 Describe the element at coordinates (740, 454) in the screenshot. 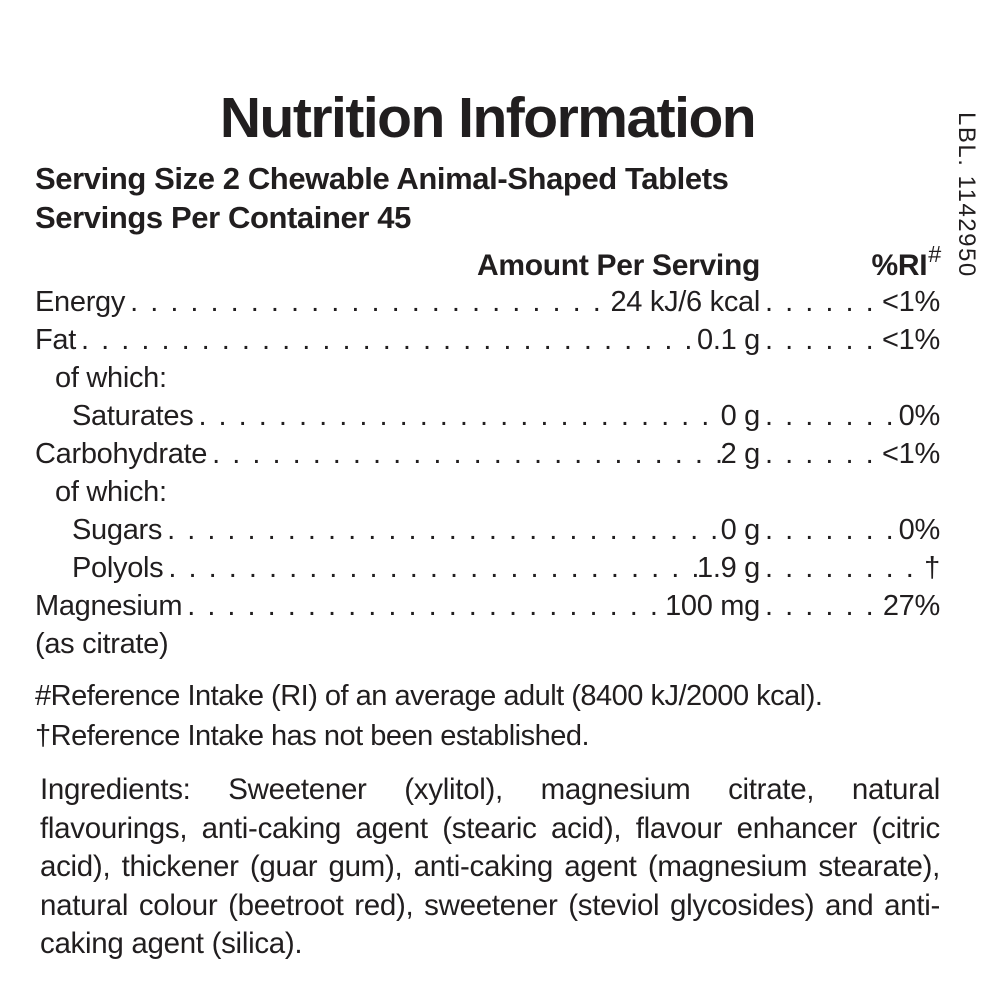

I see `nutrient-amount: 2 g` at that location.